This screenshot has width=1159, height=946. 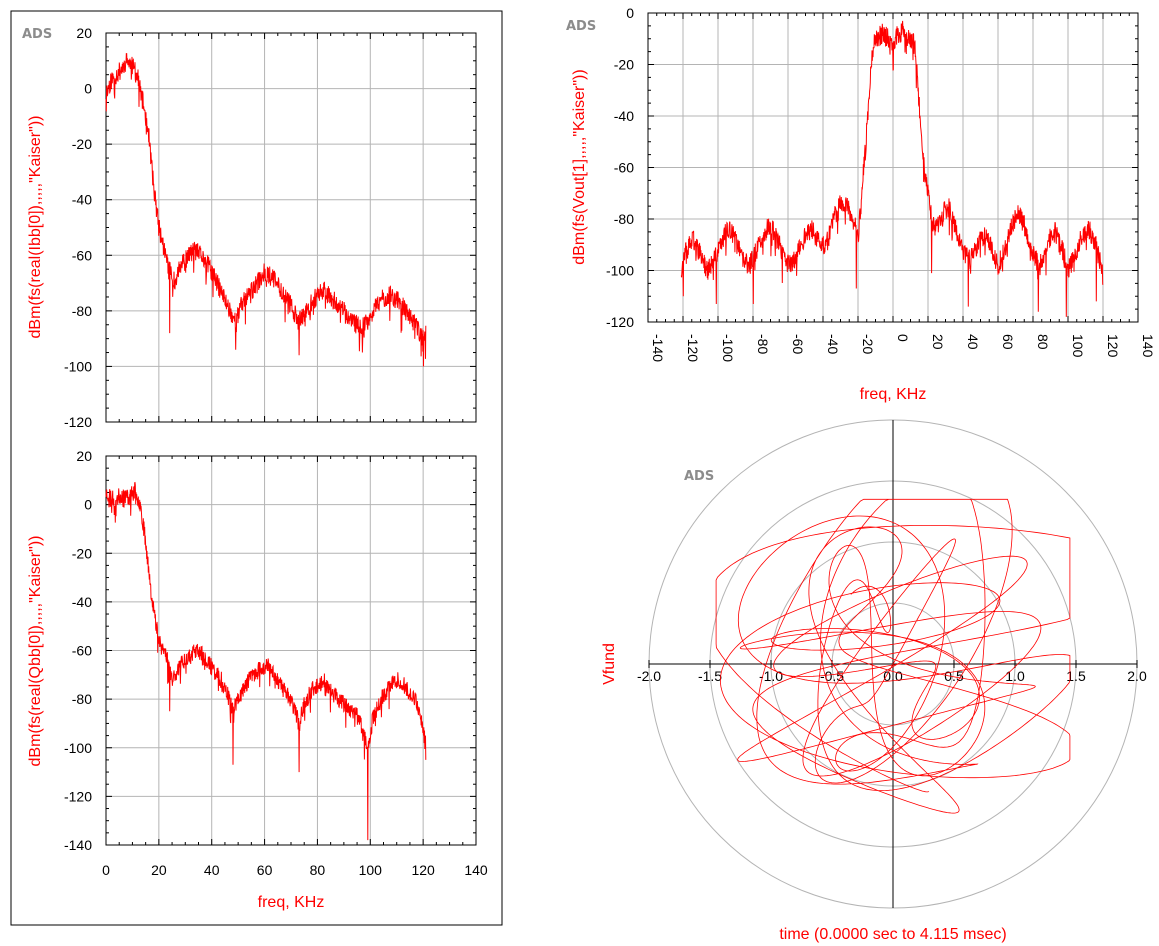 What do you see at coordinates (624, 116) in the screenshot?
I see `vout-y-tick-label: -40` at bounding box center [624, 116].